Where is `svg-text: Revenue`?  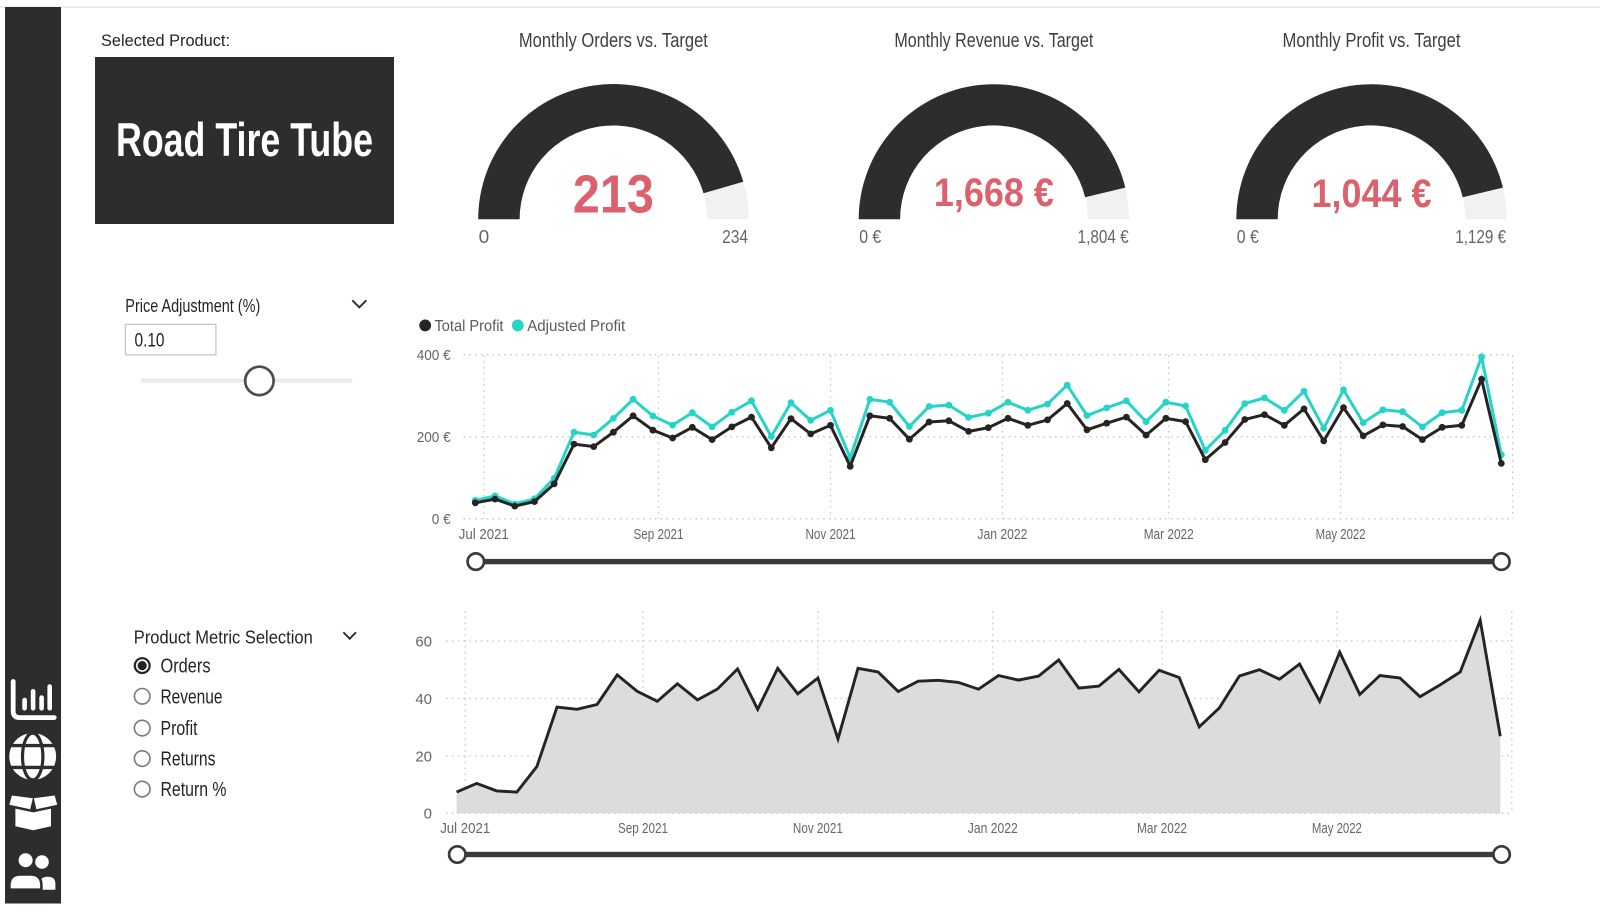 svg-text: Revenue is located at coordinates (192, 697).